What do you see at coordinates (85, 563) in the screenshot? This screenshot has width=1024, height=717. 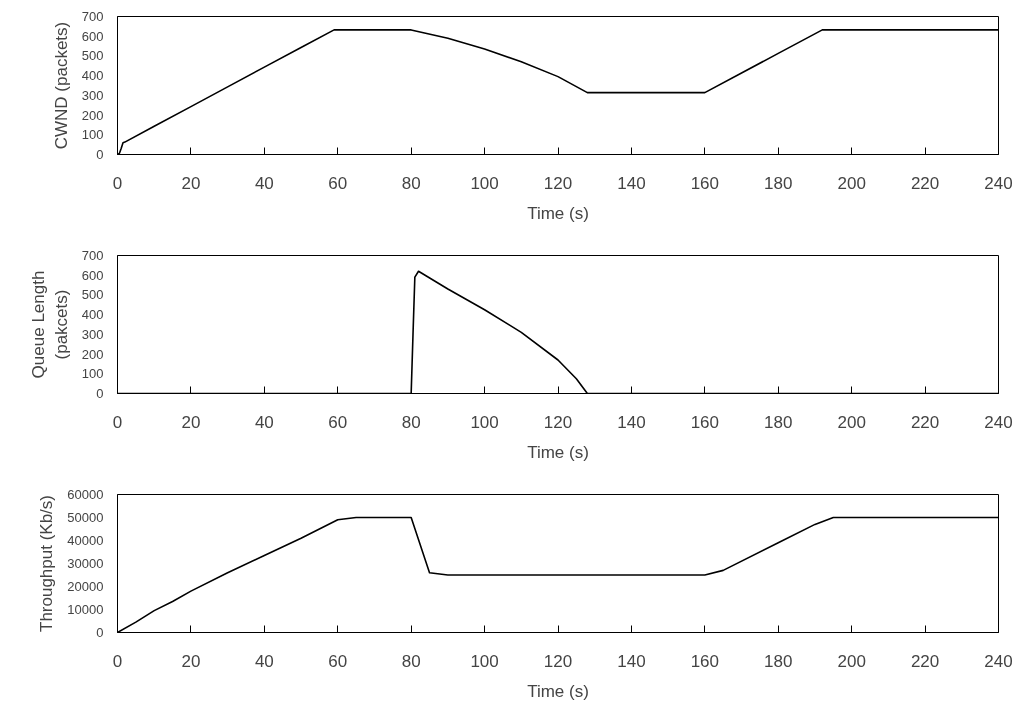 I see `y-tick-label: 30000` at bounding box center [85, 563].